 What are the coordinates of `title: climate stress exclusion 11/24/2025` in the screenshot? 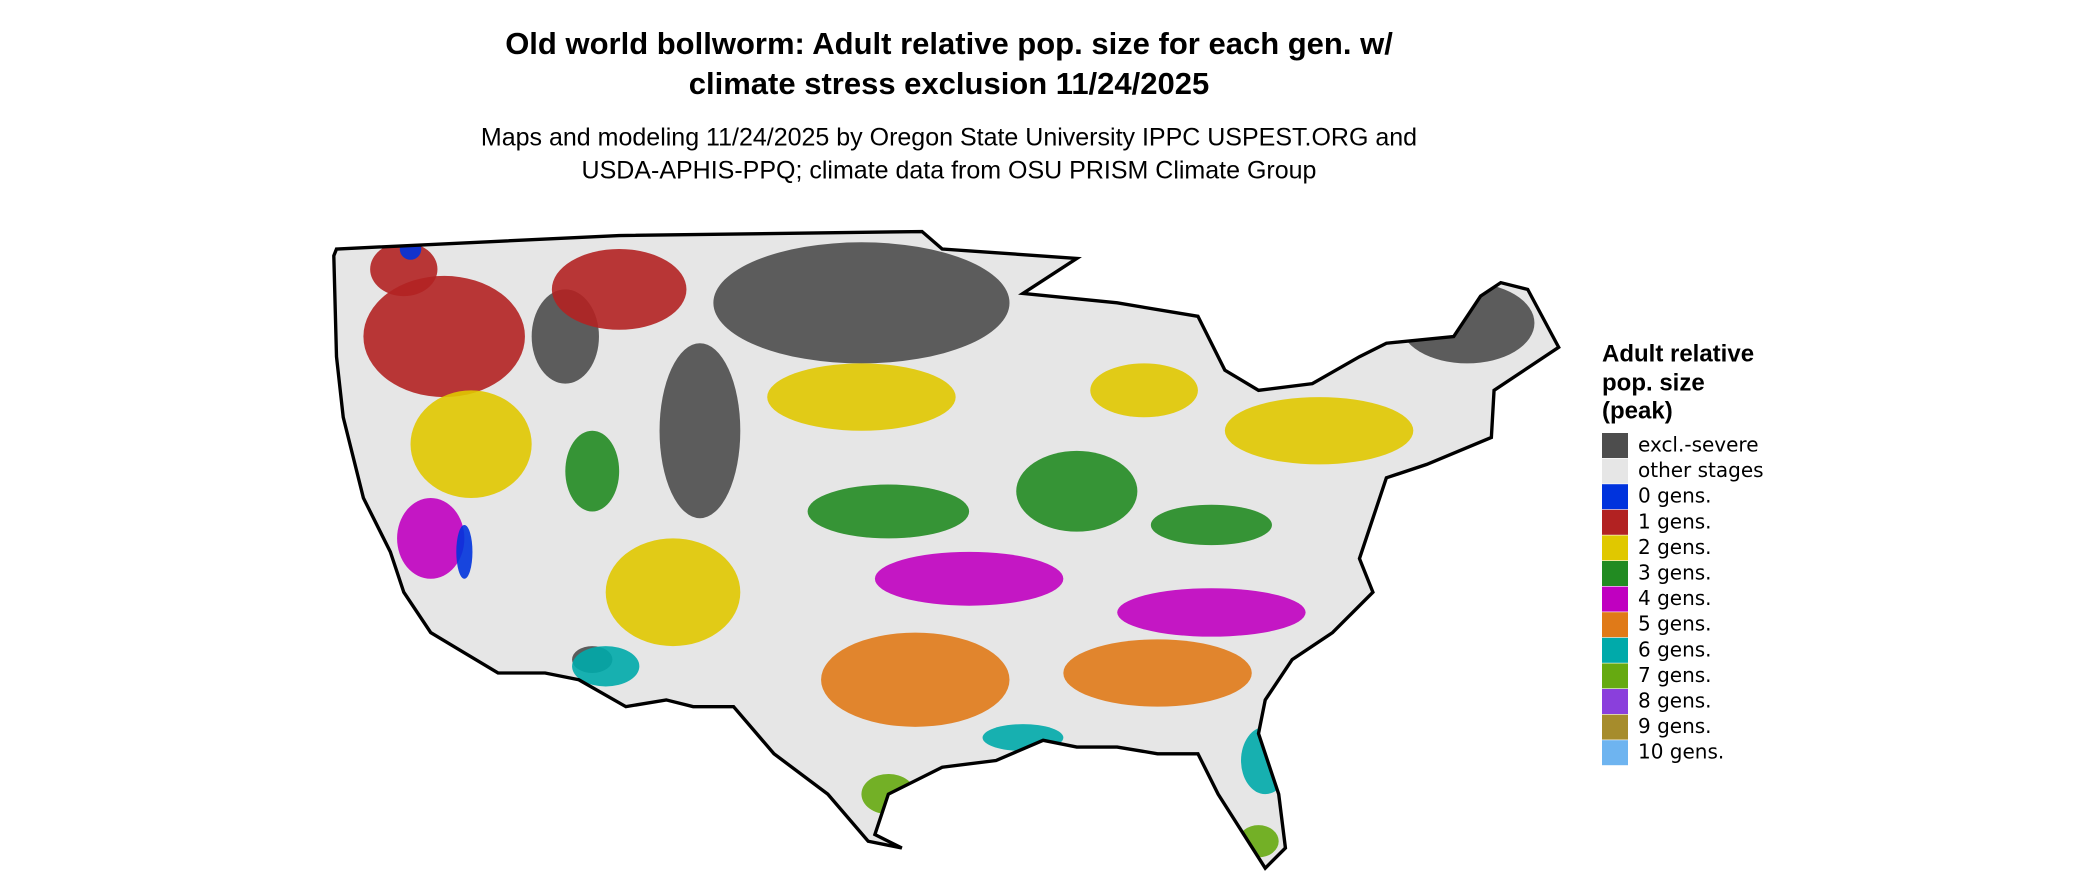 It's located at (949, 83).